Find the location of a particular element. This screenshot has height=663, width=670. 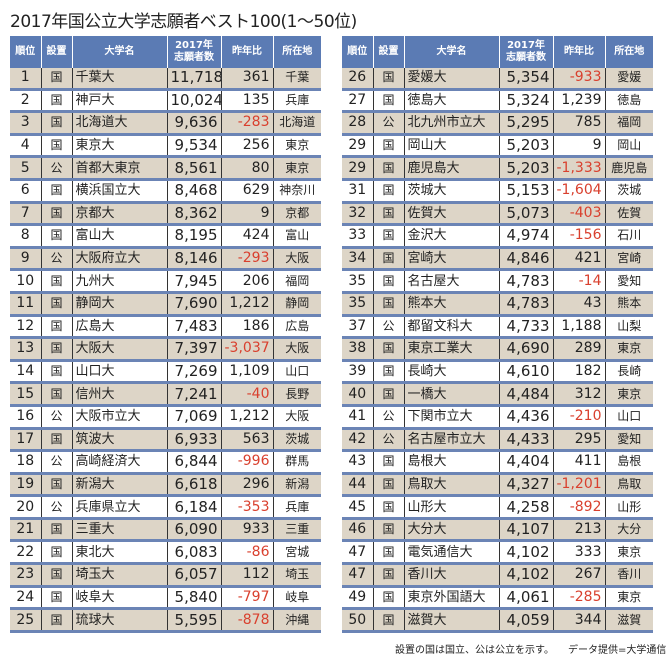

cell-rank: 9 is located at coordinates (25, 259).